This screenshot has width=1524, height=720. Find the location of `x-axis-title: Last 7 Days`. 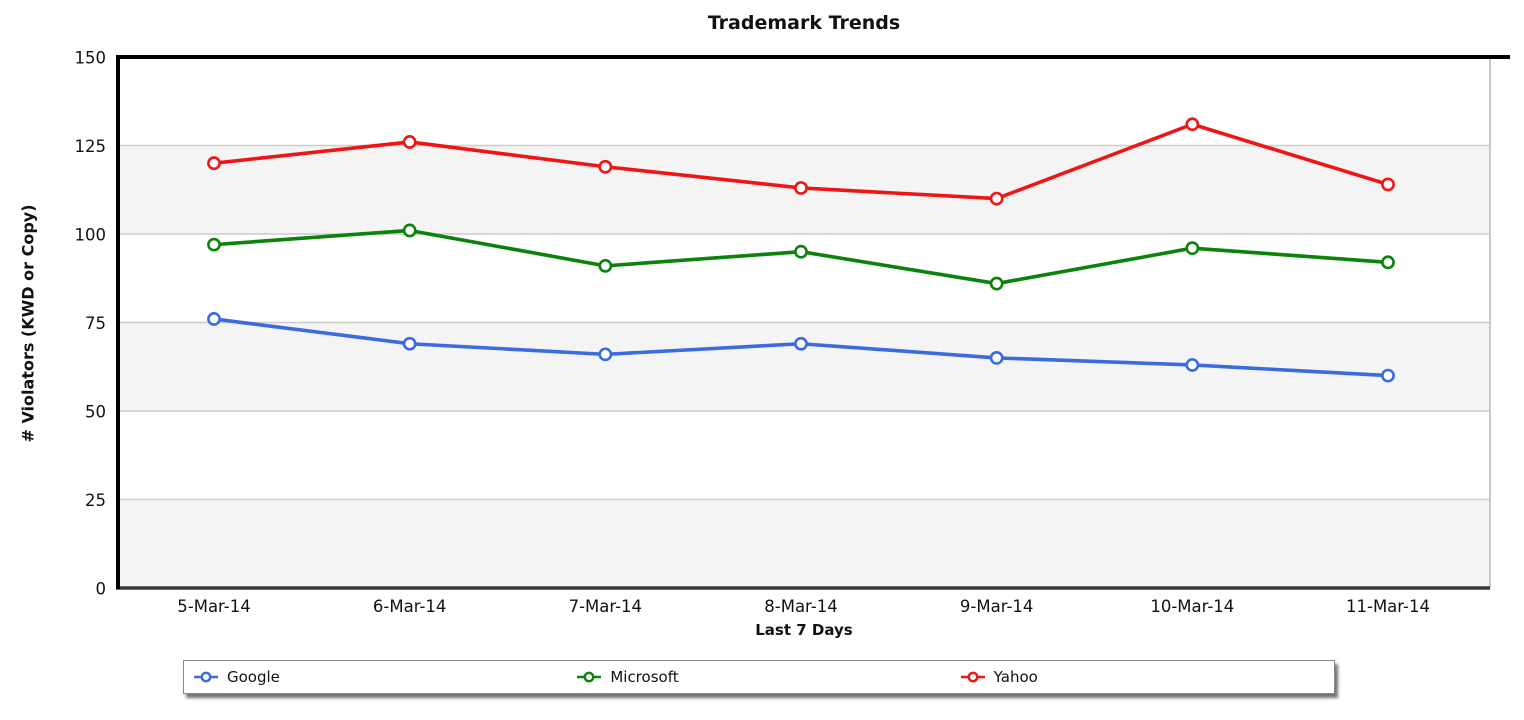

x-axis-title: Last 7 Days is located at coordinates (804, 630).